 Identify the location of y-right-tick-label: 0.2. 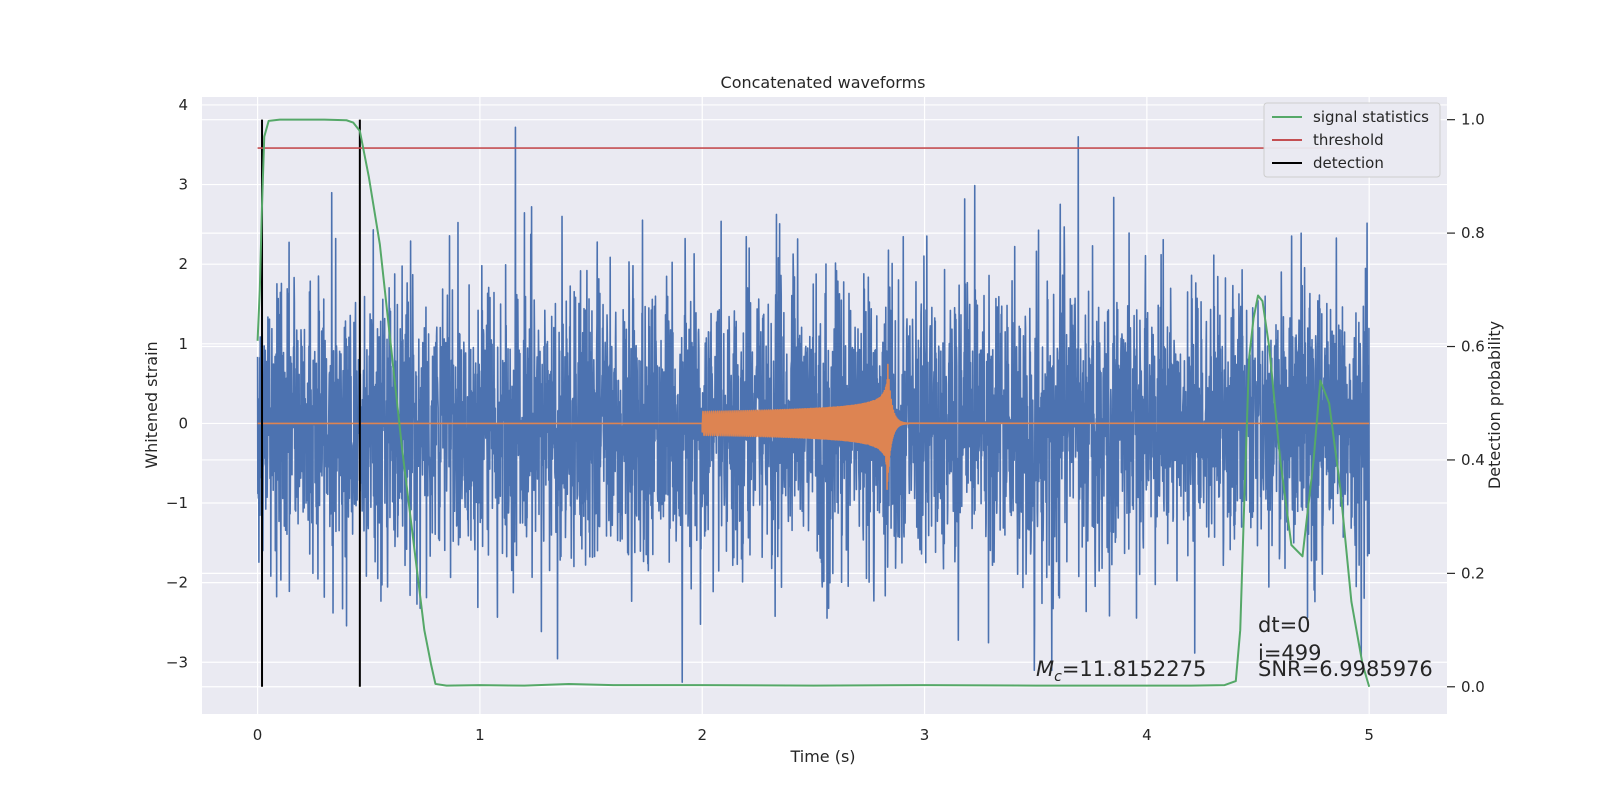
(1473, 573).